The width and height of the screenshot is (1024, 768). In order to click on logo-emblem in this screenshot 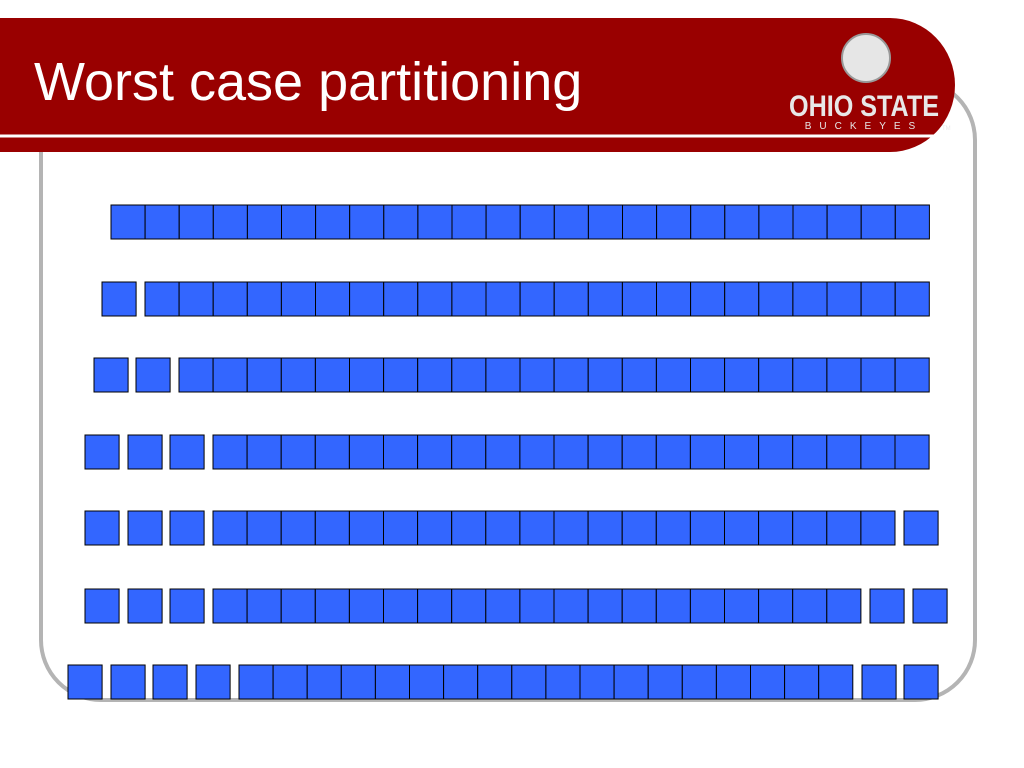, I will do `click(866, 58)`.